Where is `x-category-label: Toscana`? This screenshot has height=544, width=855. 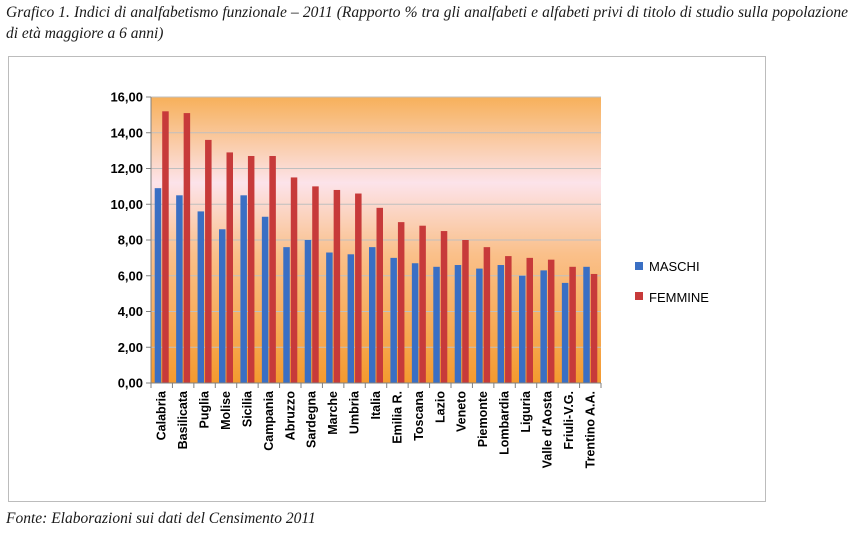 x-category-label: Toscana is located at coordinates (419, 415).